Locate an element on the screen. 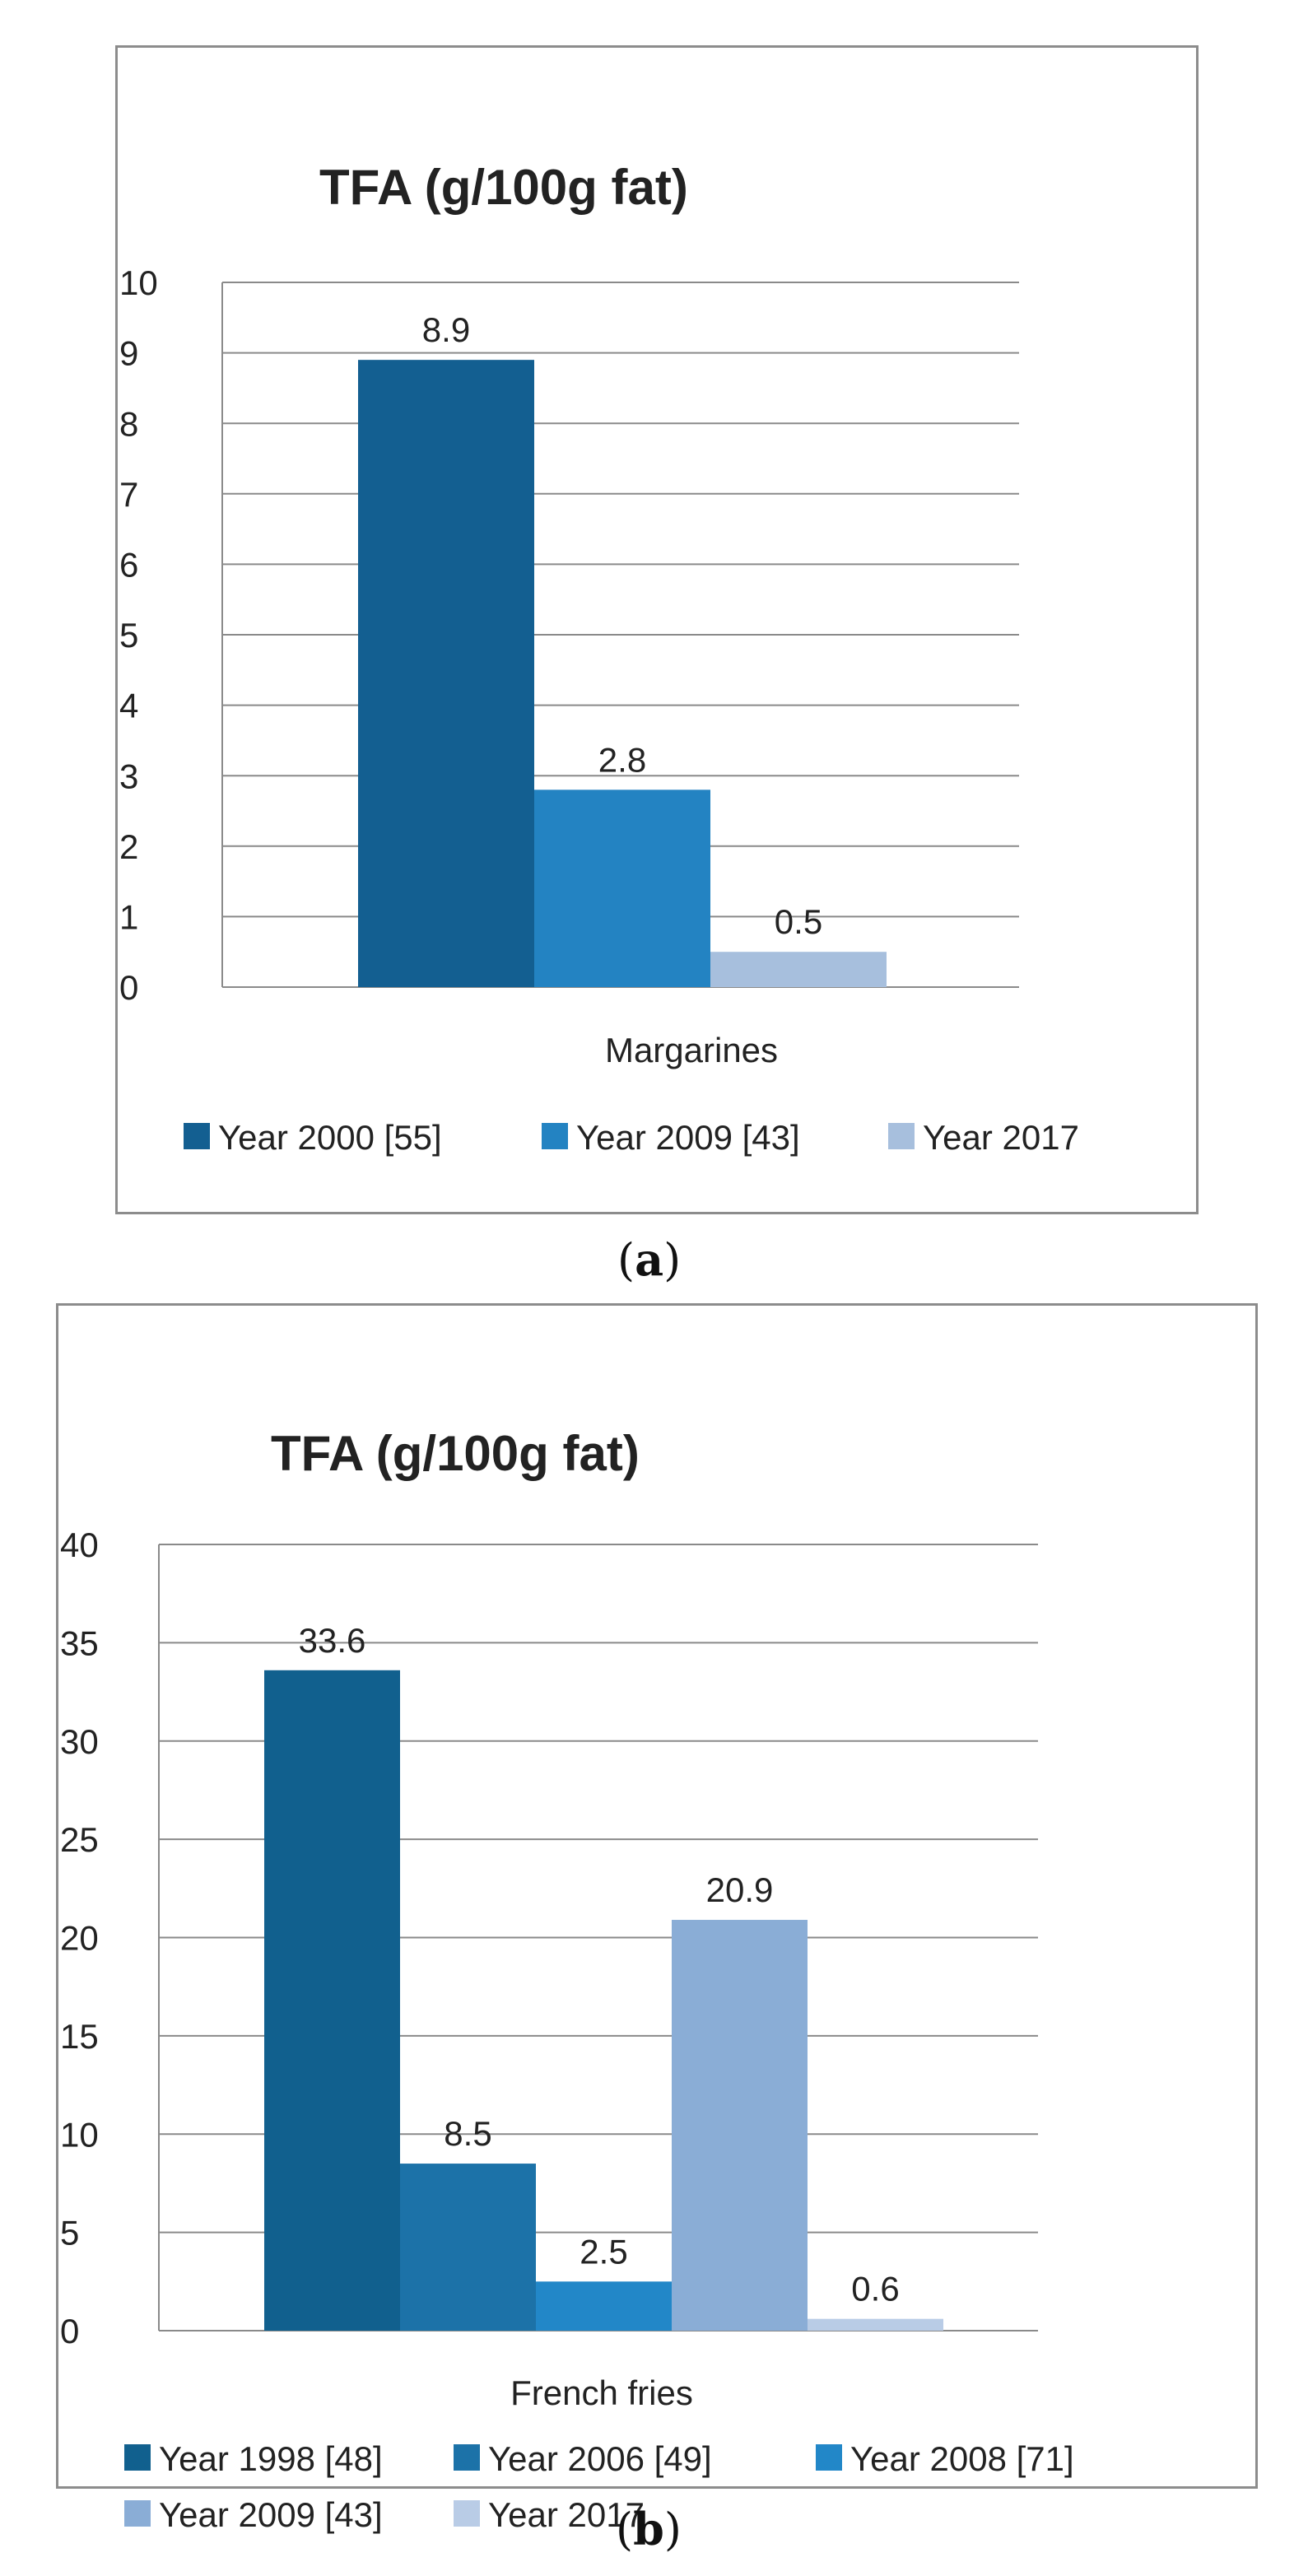  y-tick-label: 30 is located at coordinates (79, 1741).